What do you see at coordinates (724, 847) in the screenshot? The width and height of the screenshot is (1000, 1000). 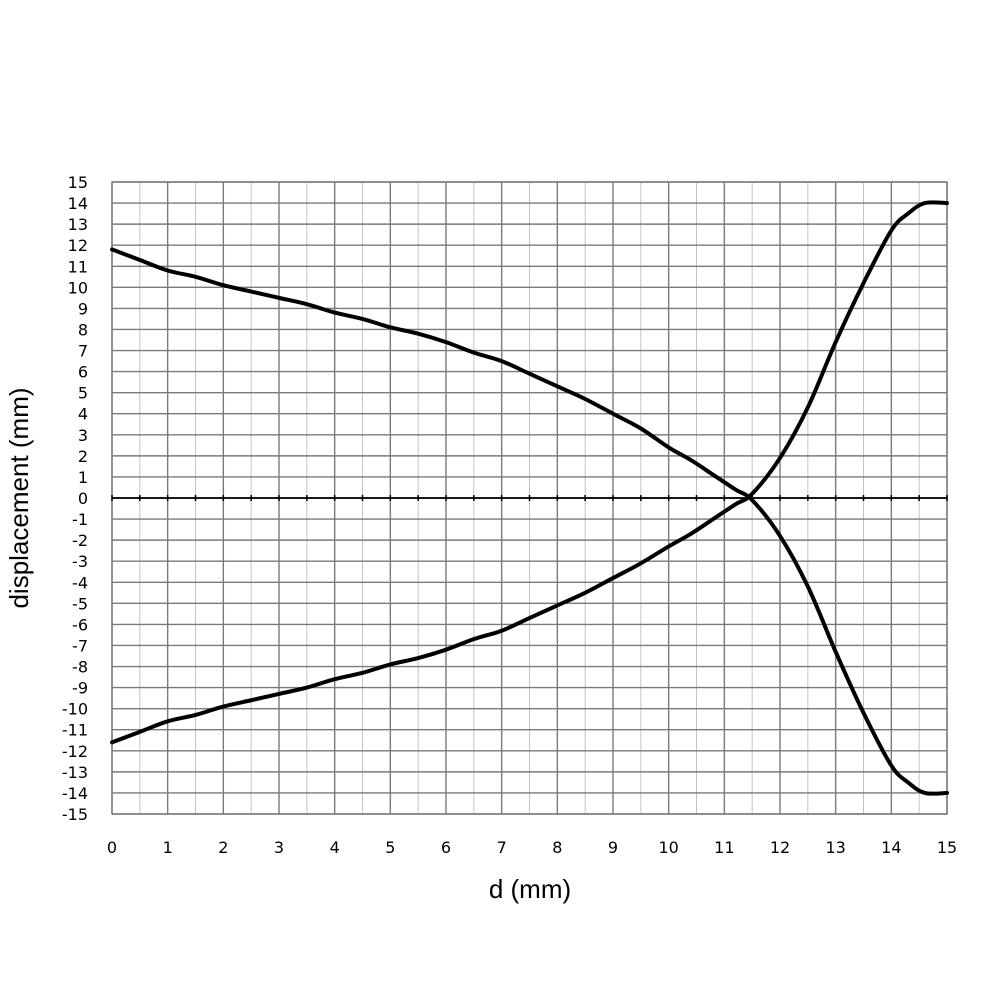 I see `x-tick-label: 11` at bounding box center [724, 847].